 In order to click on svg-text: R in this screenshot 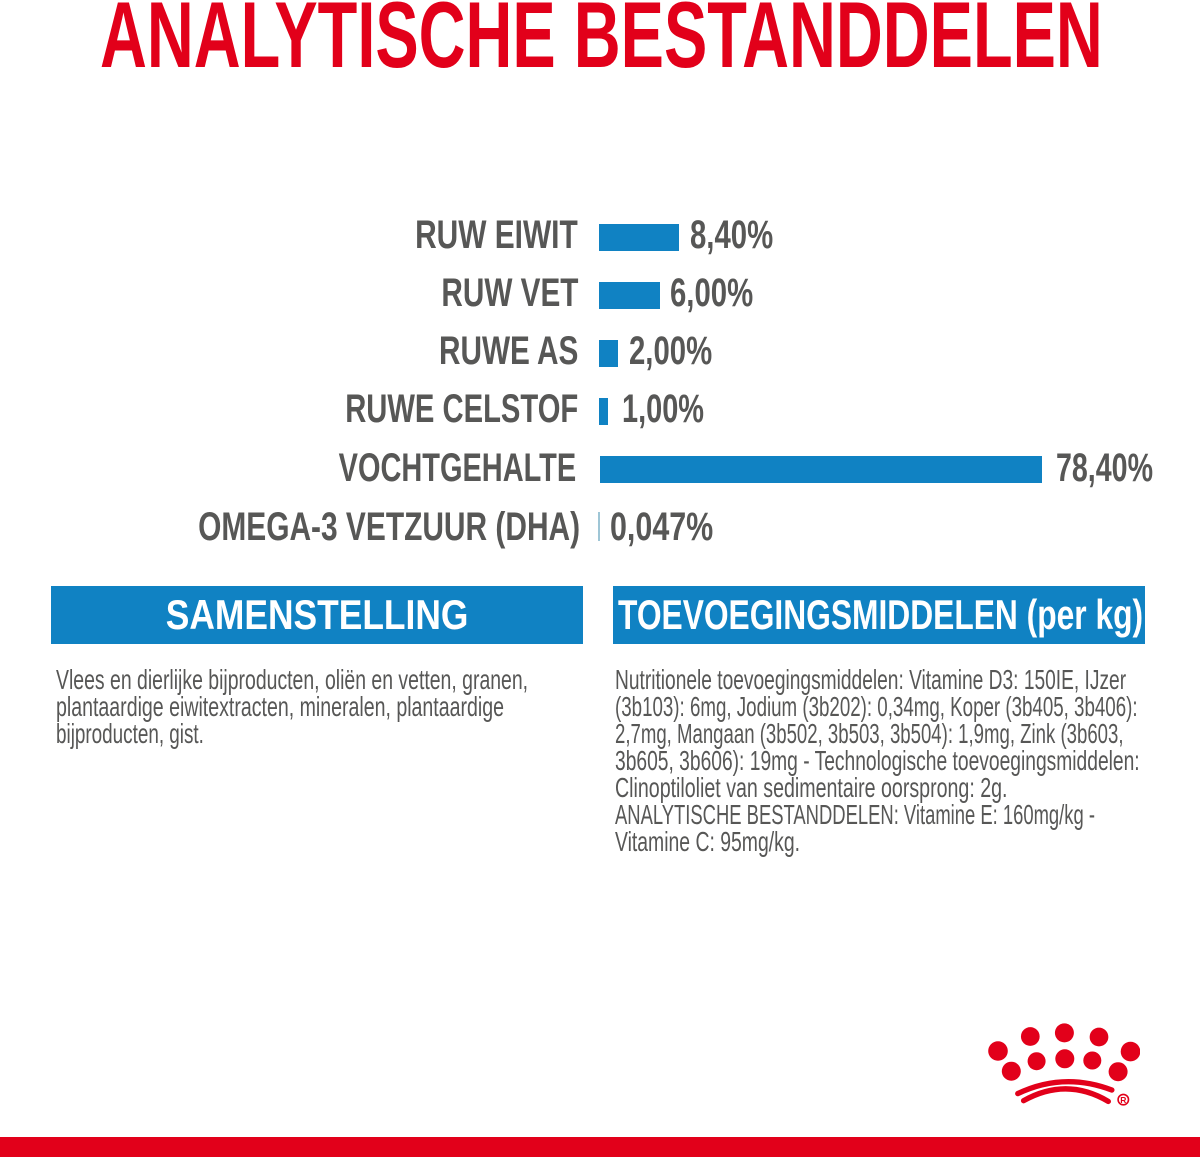, I will do `click(1123, 1100)`.